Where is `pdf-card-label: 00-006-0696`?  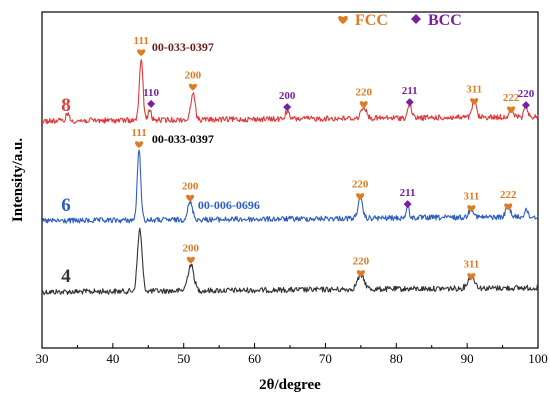
pdf-card-label: 00-006-0696 is located at coordinates (229, 205).